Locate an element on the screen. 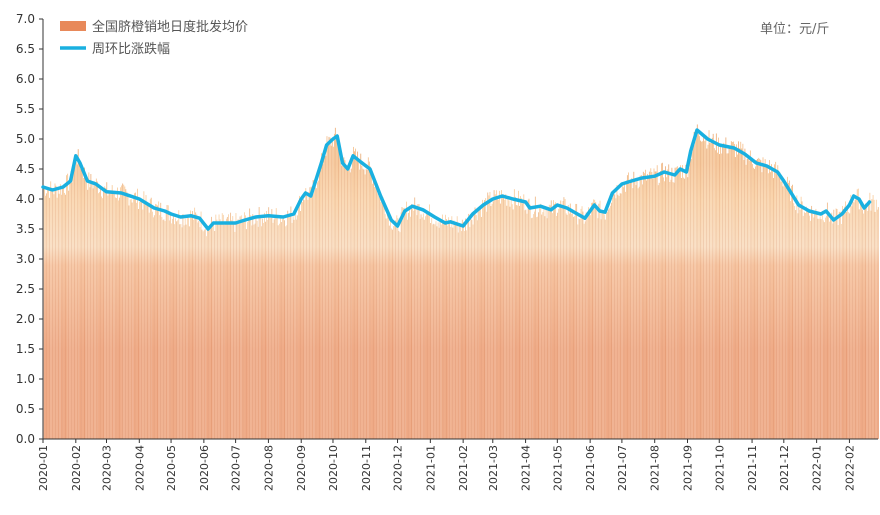 Image resolution: width=880 pixels, height=515 pixels. x-tick-label: 2020-09 is located at coordinates (301, 468).